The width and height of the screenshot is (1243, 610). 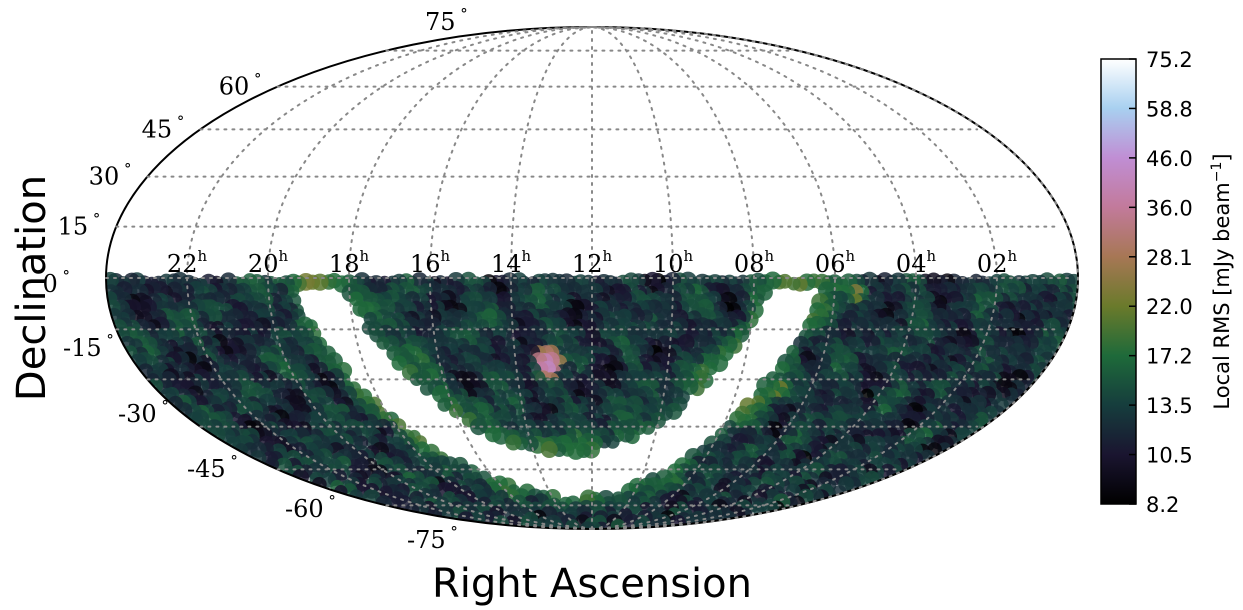 What do you see at coordinates (506, 264) in the screenshot?
I see `ra-tick-label-value: 14` at bounding box center [506, 264].